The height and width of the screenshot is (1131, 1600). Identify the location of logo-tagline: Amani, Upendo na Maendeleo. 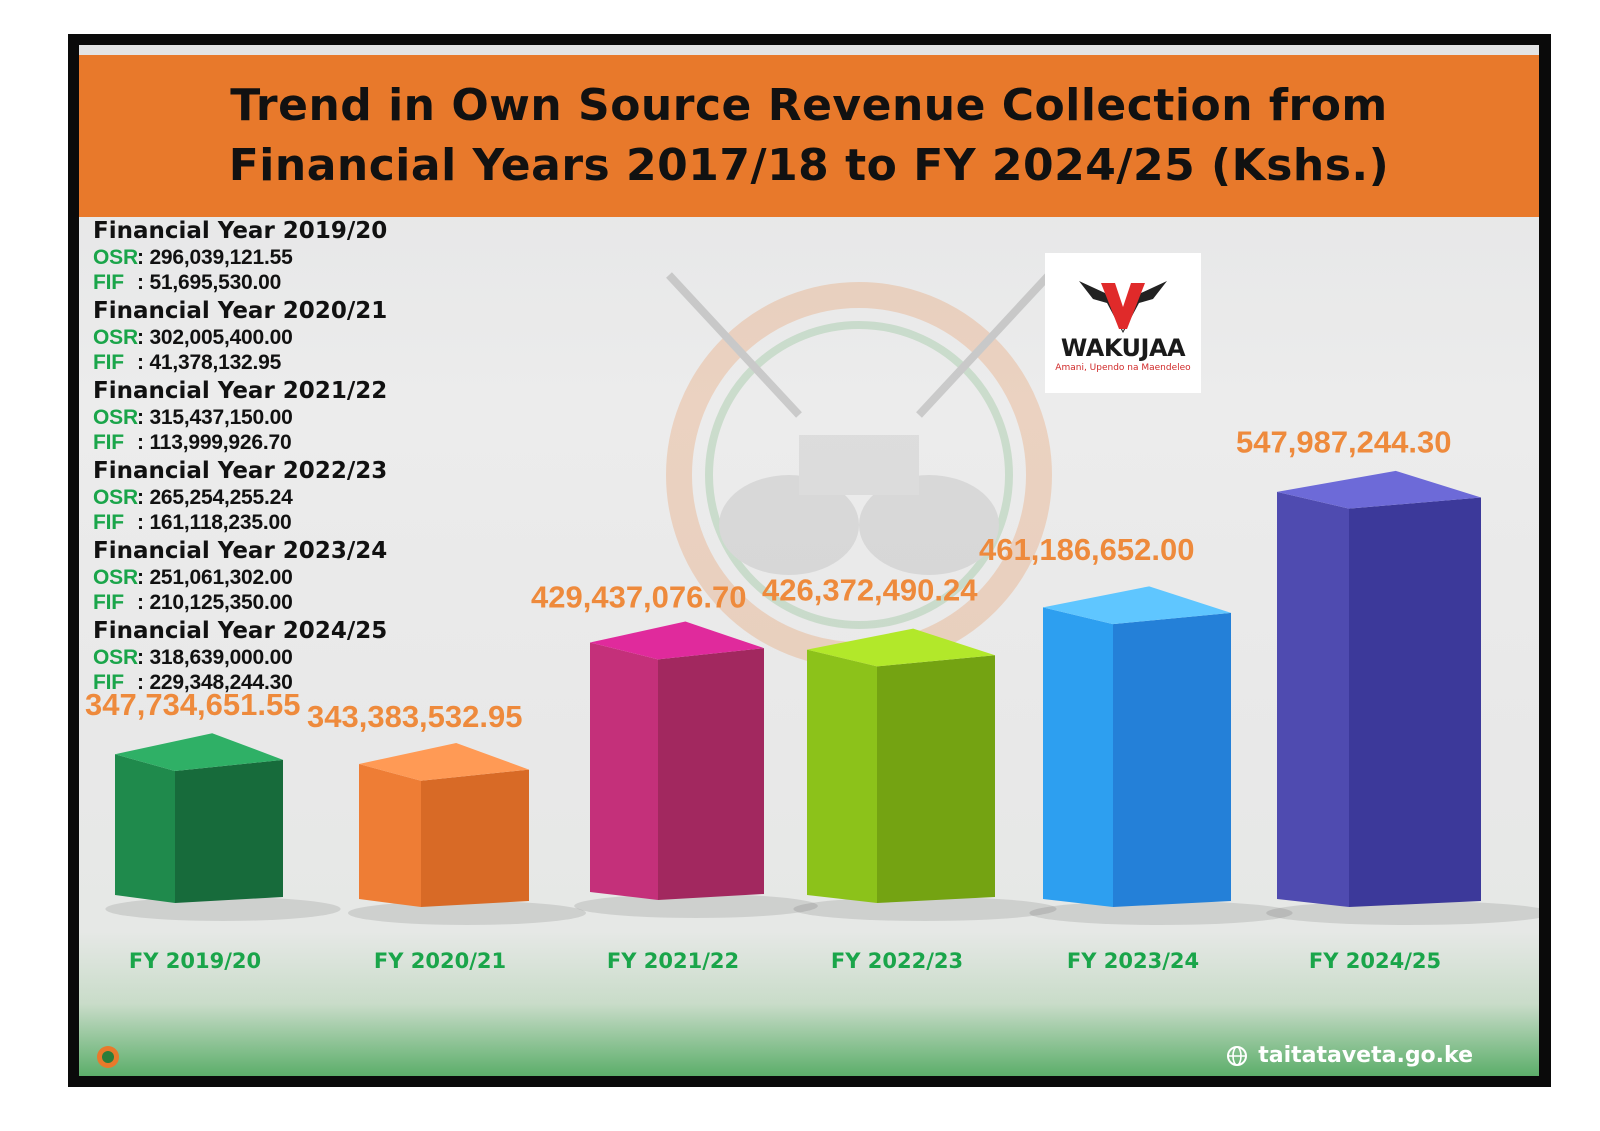
(1123, 368).